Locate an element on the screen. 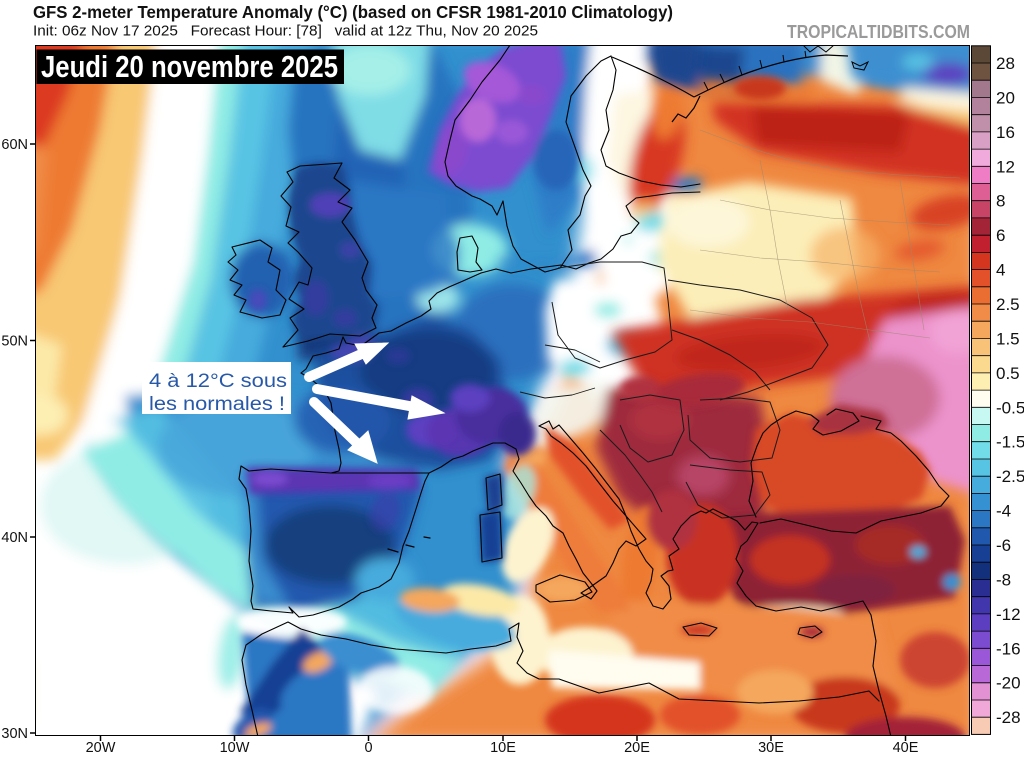 Image resolution: width=1024 pixels, height=757 pixels. svg-text: 40N is located at coordinates (14, 538).